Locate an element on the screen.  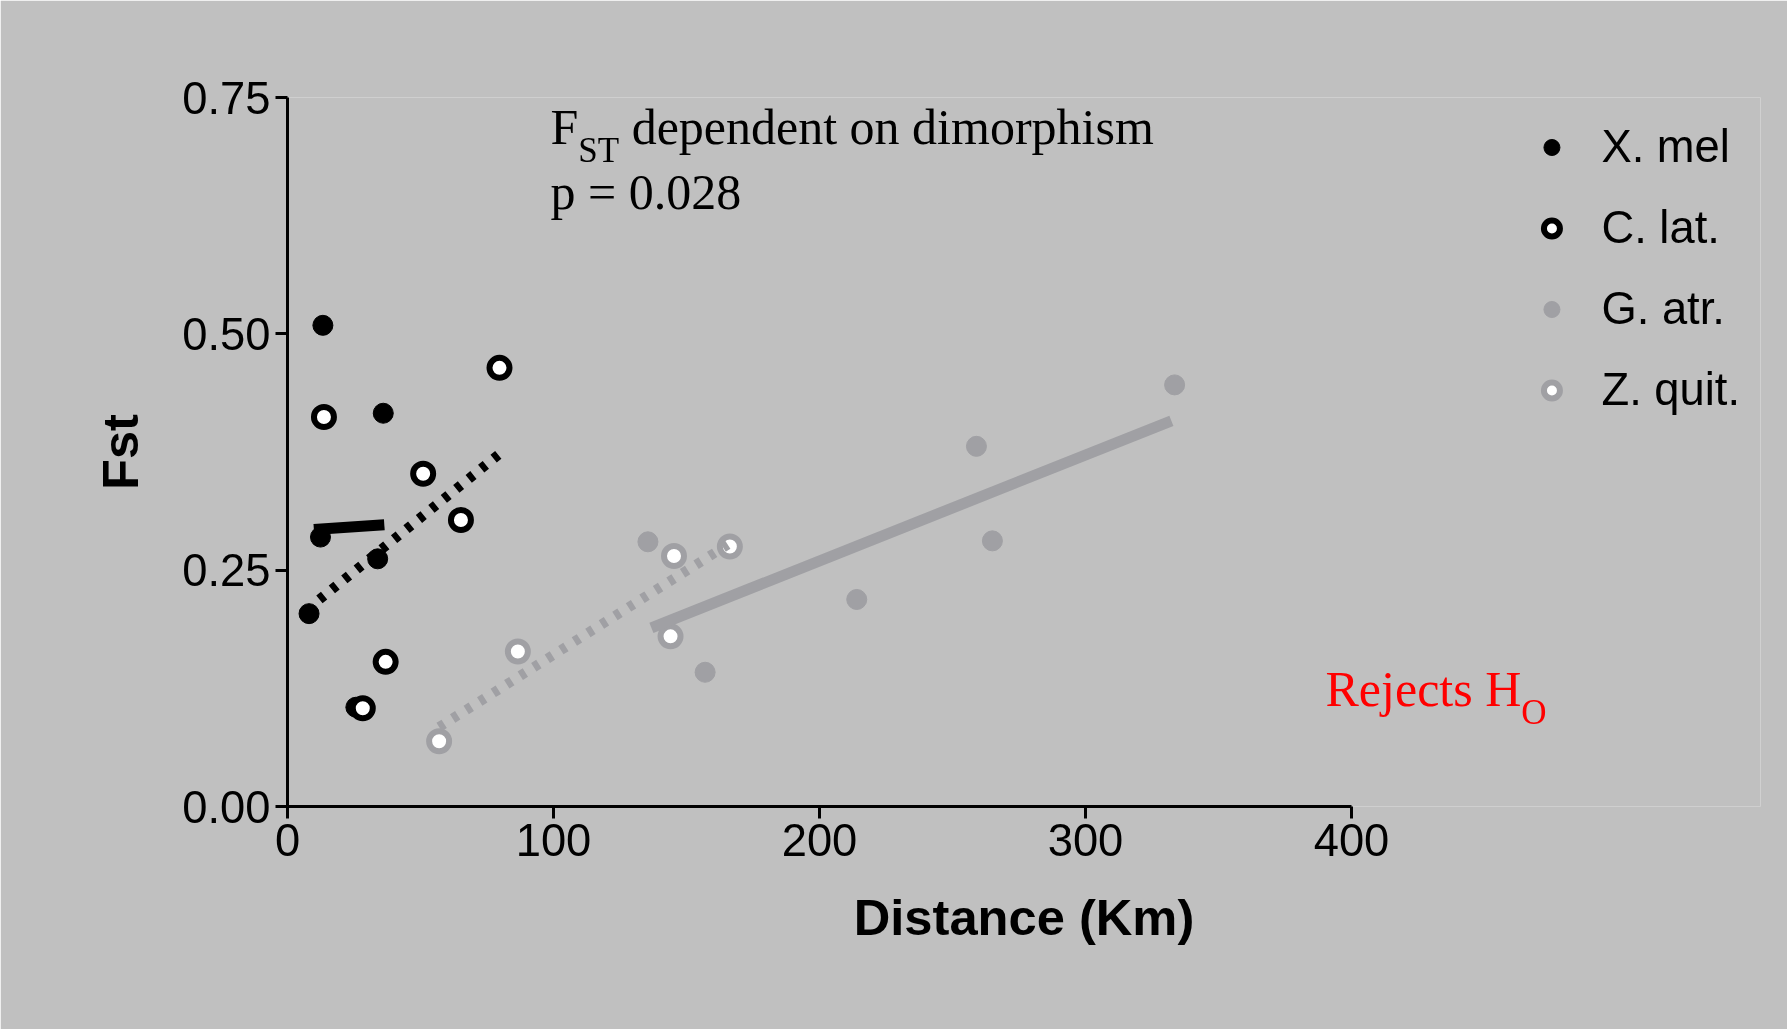
legend-label: G. atr. is located at coordinates (1663, 309).